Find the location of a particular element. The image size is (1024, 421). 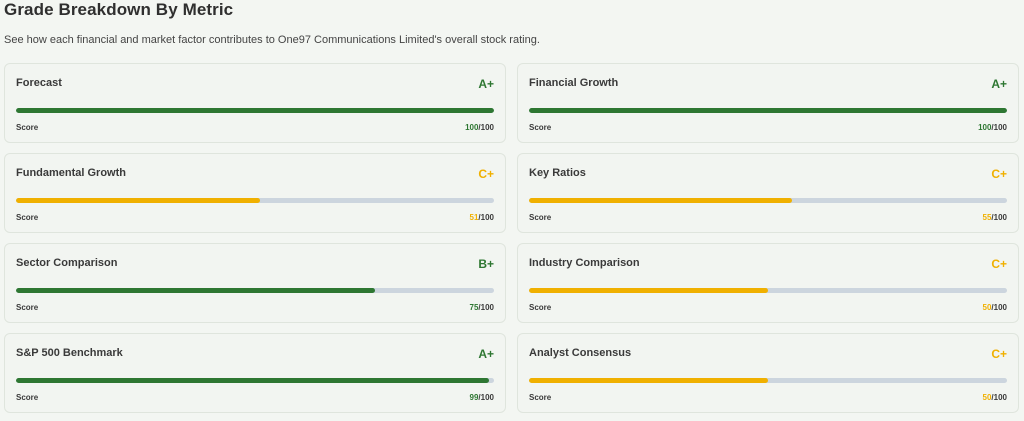

metric-name: Financial Growth is located at coordinates (574, 83).